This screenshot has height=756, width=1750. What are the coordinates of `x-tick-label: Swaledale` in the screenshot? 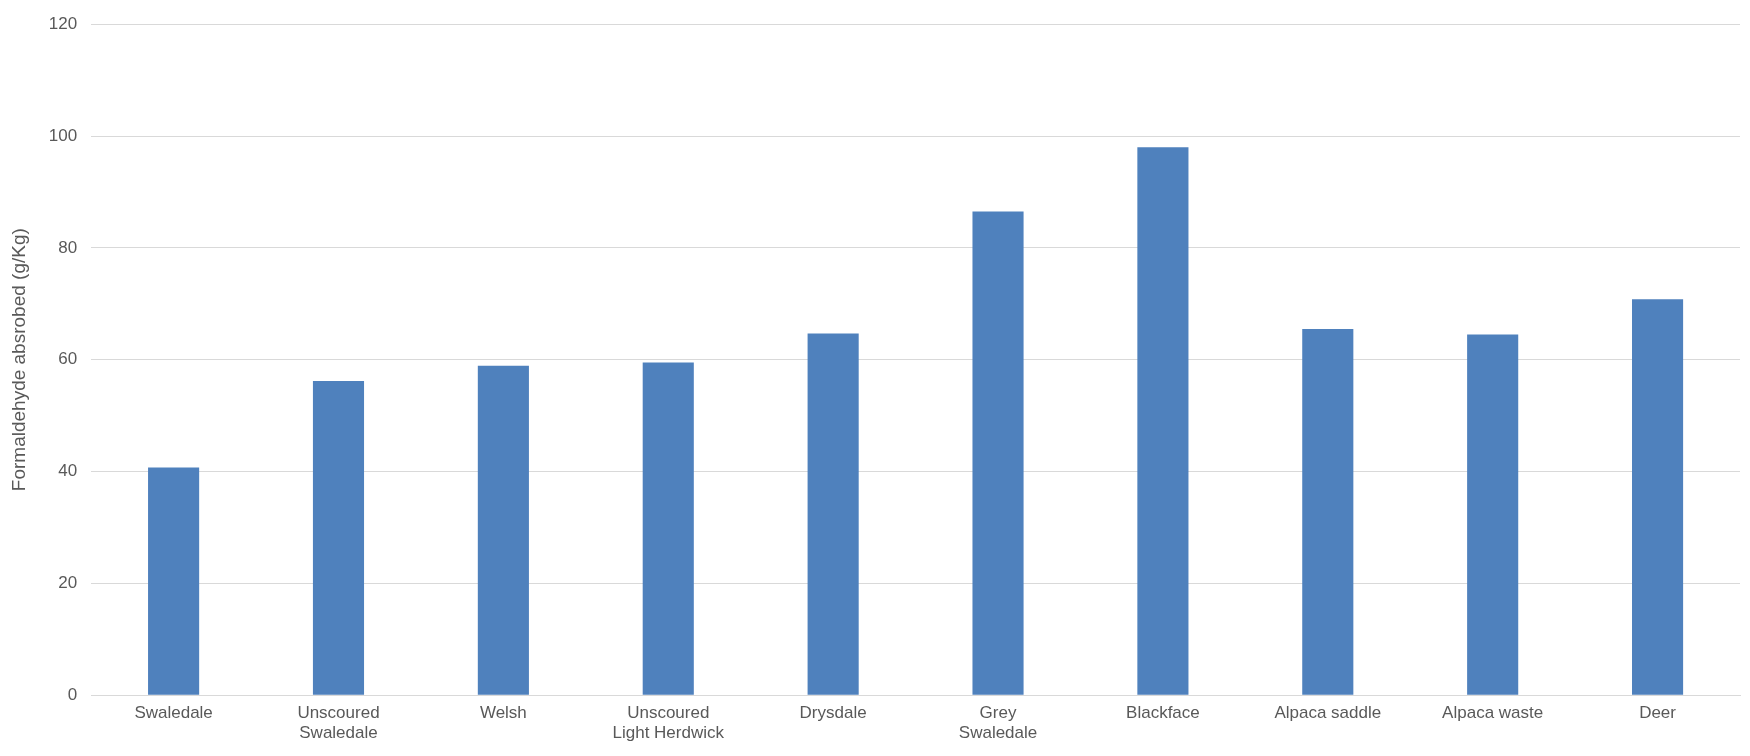 It's located at (173, 713).